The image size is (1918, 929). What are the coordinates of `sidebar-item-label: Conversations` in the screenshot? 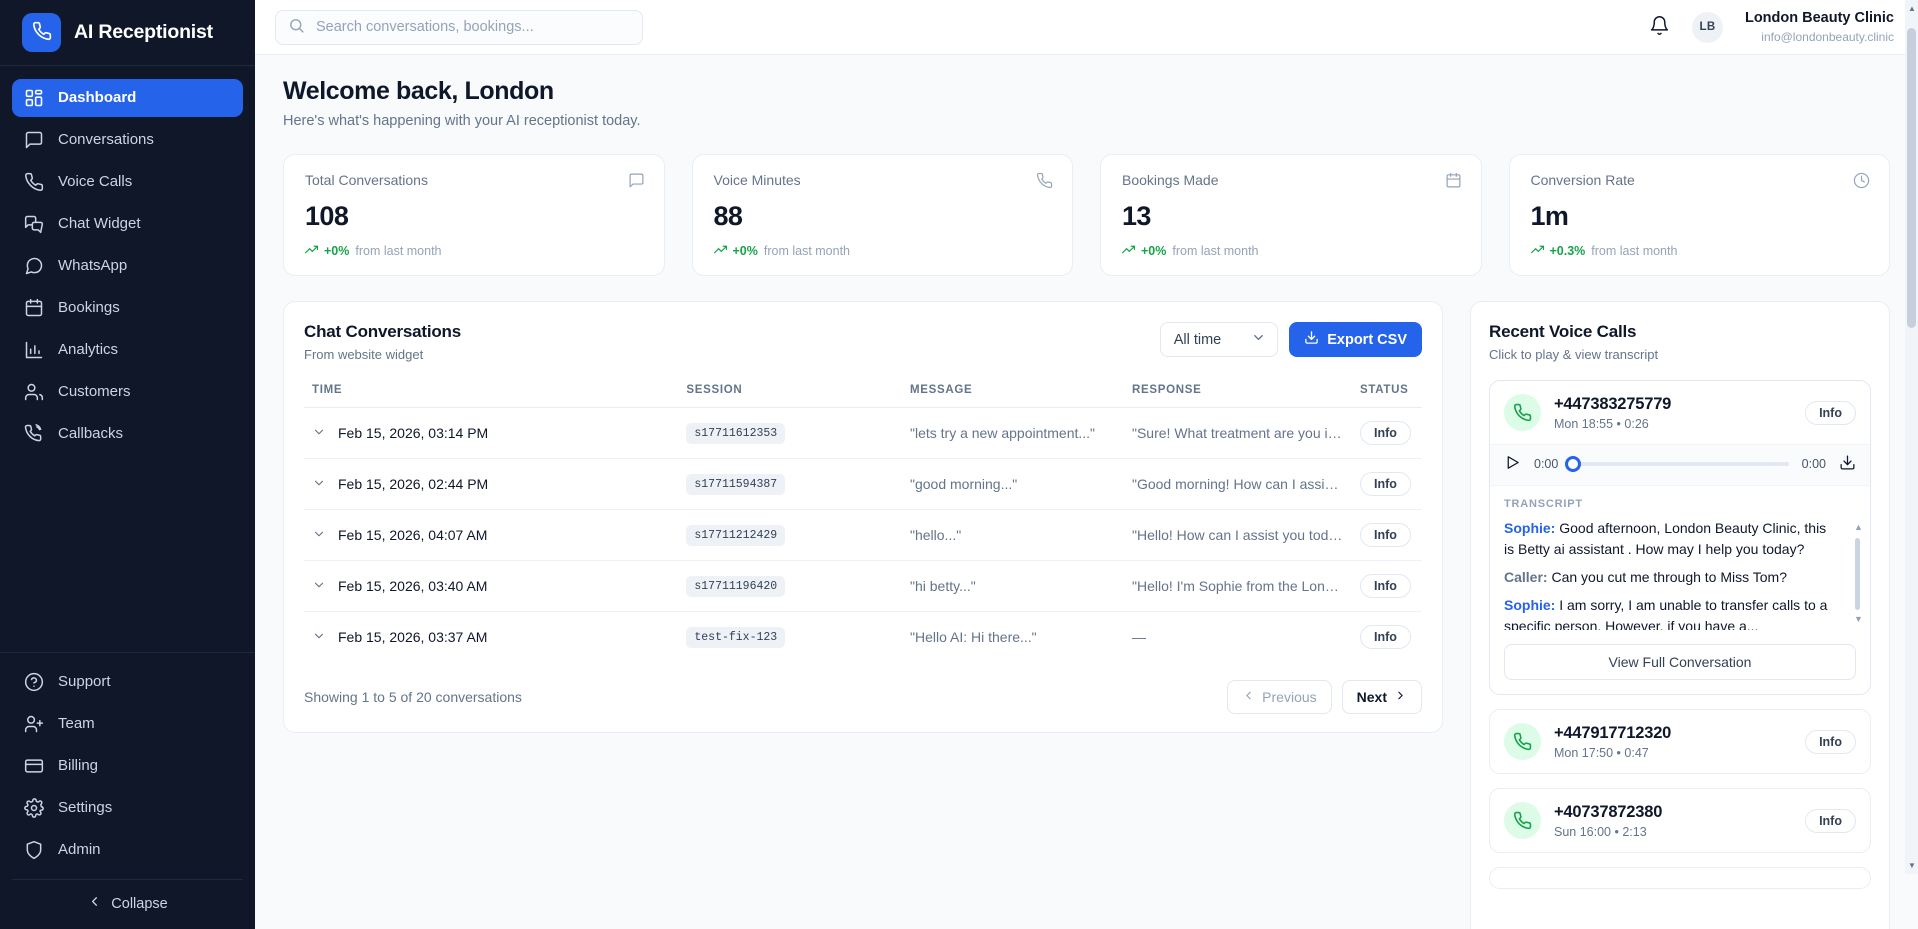 It's located at (106, 139).